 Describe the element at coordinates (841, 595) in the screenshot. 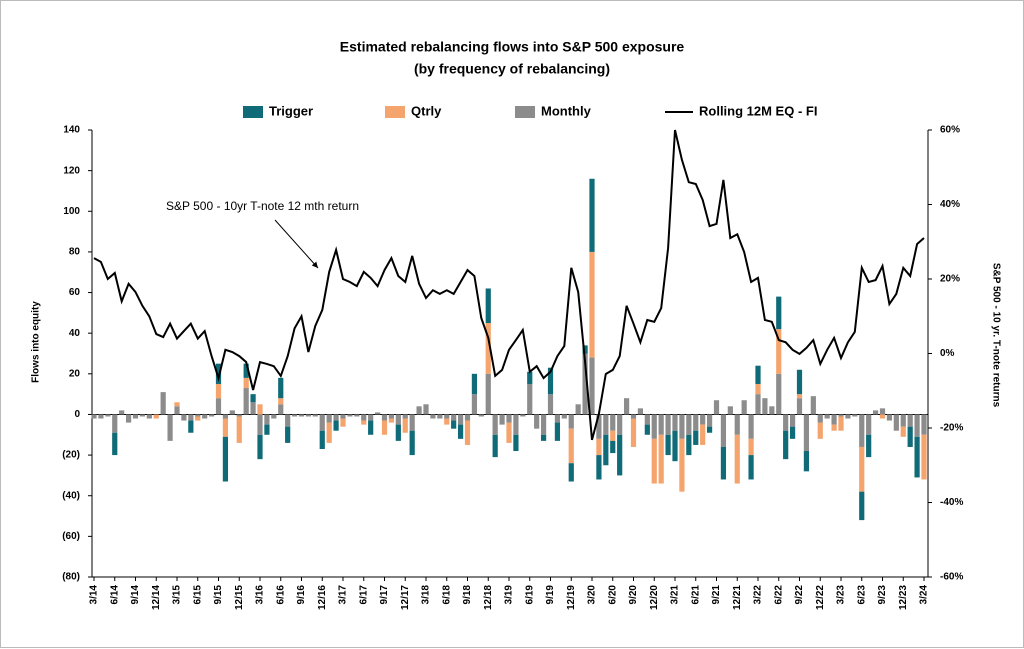

I see `x-tick-label: 3/23` at that location.